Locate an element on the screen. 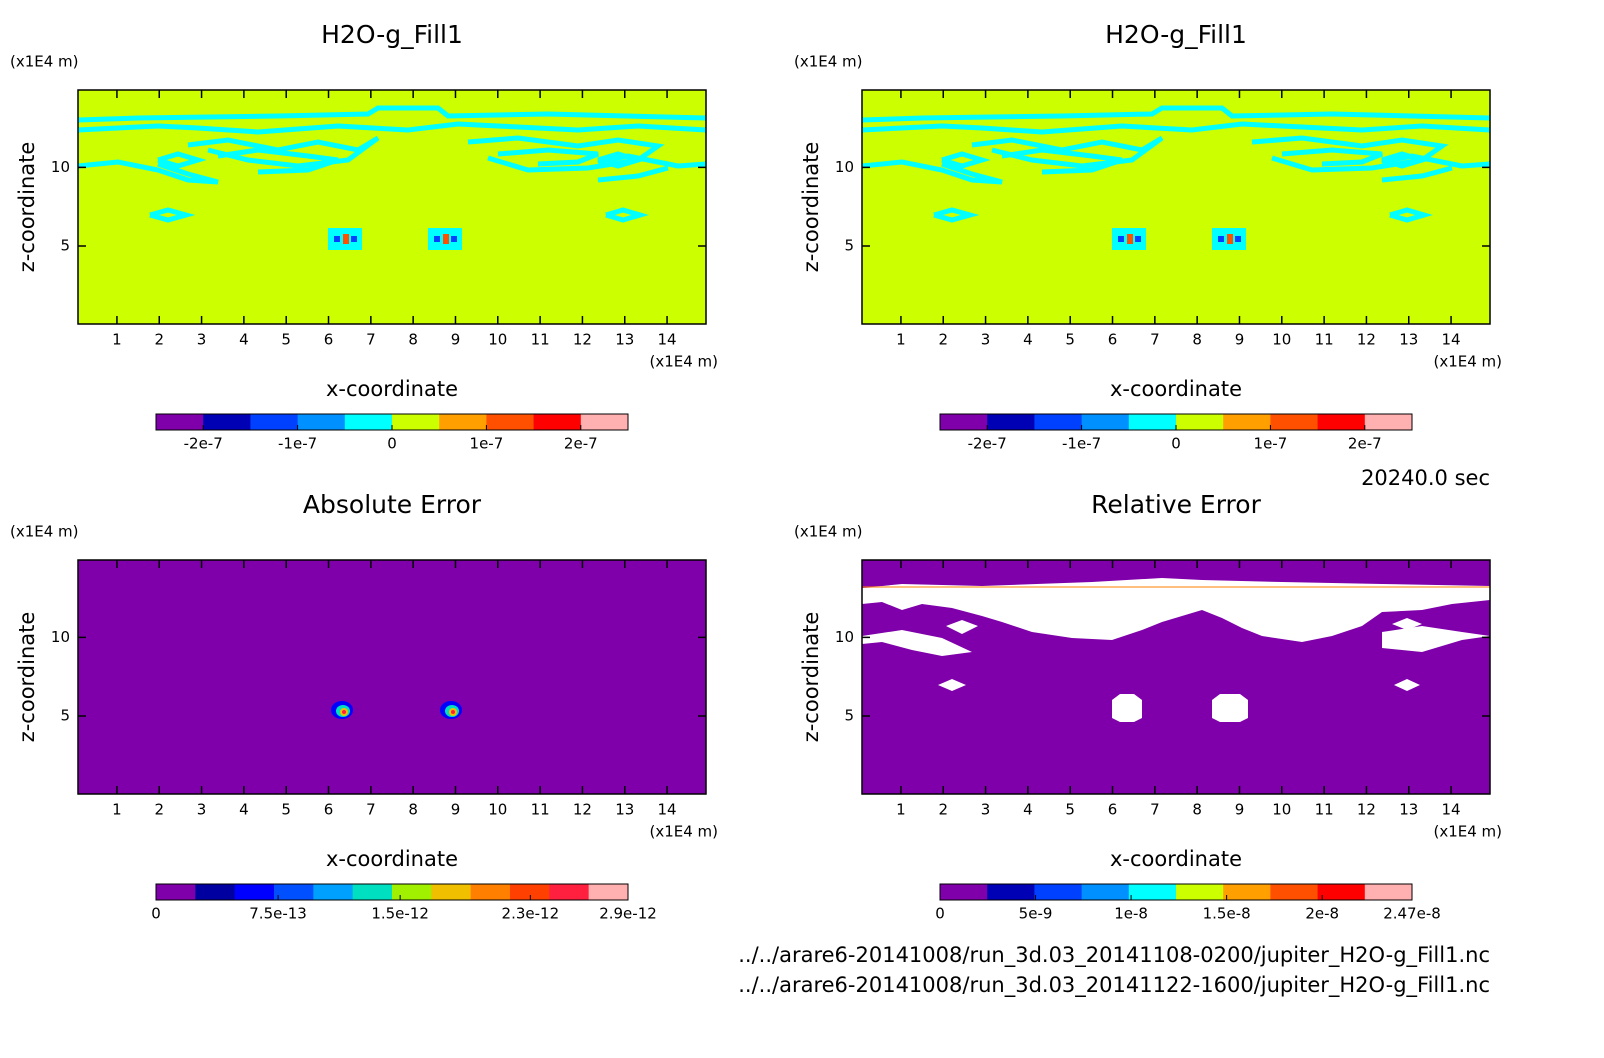 The height and width of the screenshot is (1058, 1604). colorbar-tick-label: 2.9e-12 is located at coordinates (628, 914).